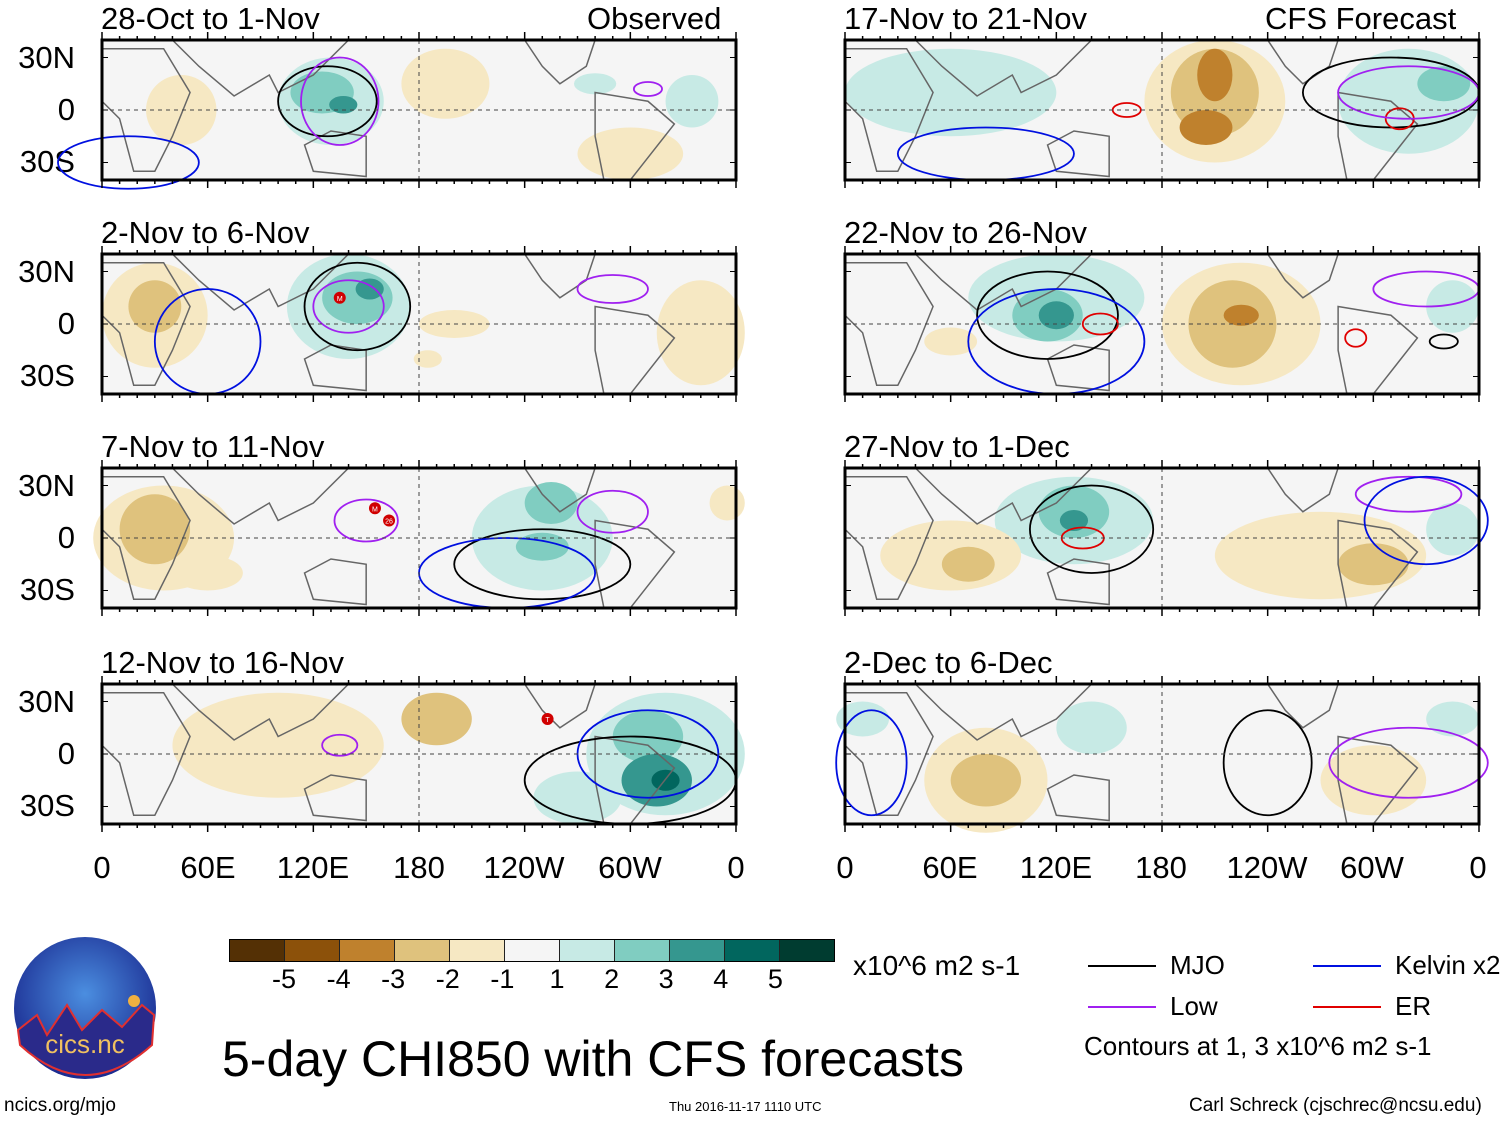 This screenshot has width=1510, height=1121. I want to click on lat-tick: 0, so click(66, 109).